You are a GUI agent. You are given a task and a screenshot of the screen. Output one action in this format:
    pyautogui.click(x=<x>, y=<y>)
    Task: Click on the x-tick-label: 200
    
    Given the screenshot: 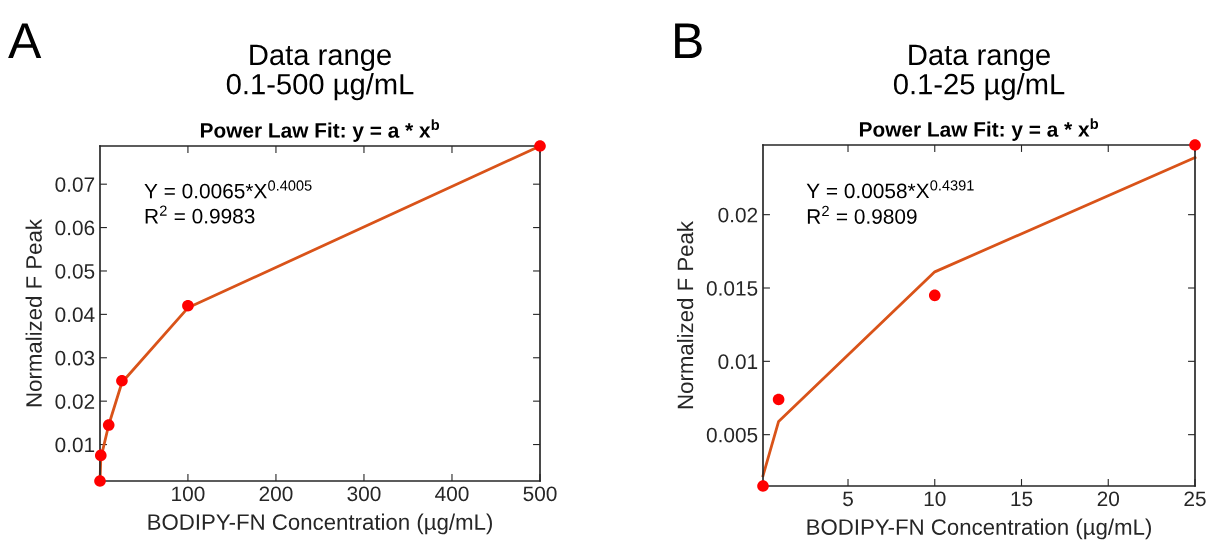 What is the action you would take?
    pyautogui.click(x=276, y=494)
    